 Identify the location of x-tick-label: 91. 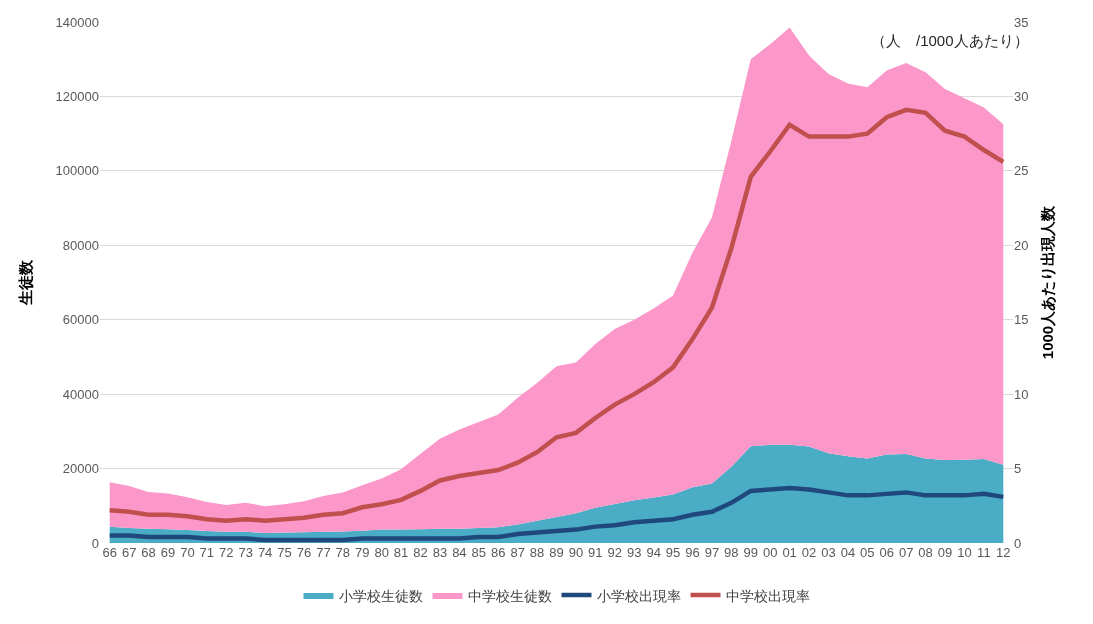
(595, 552).